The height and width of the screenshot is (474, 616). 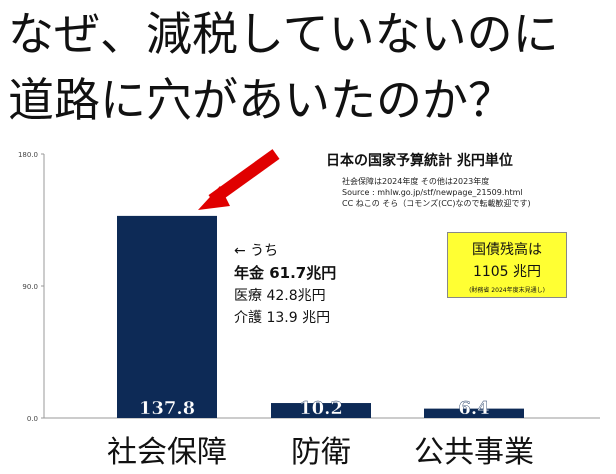 I want to click on info-title: 日本の国家予算統計 兆円単位, so click(x=419, y=161).